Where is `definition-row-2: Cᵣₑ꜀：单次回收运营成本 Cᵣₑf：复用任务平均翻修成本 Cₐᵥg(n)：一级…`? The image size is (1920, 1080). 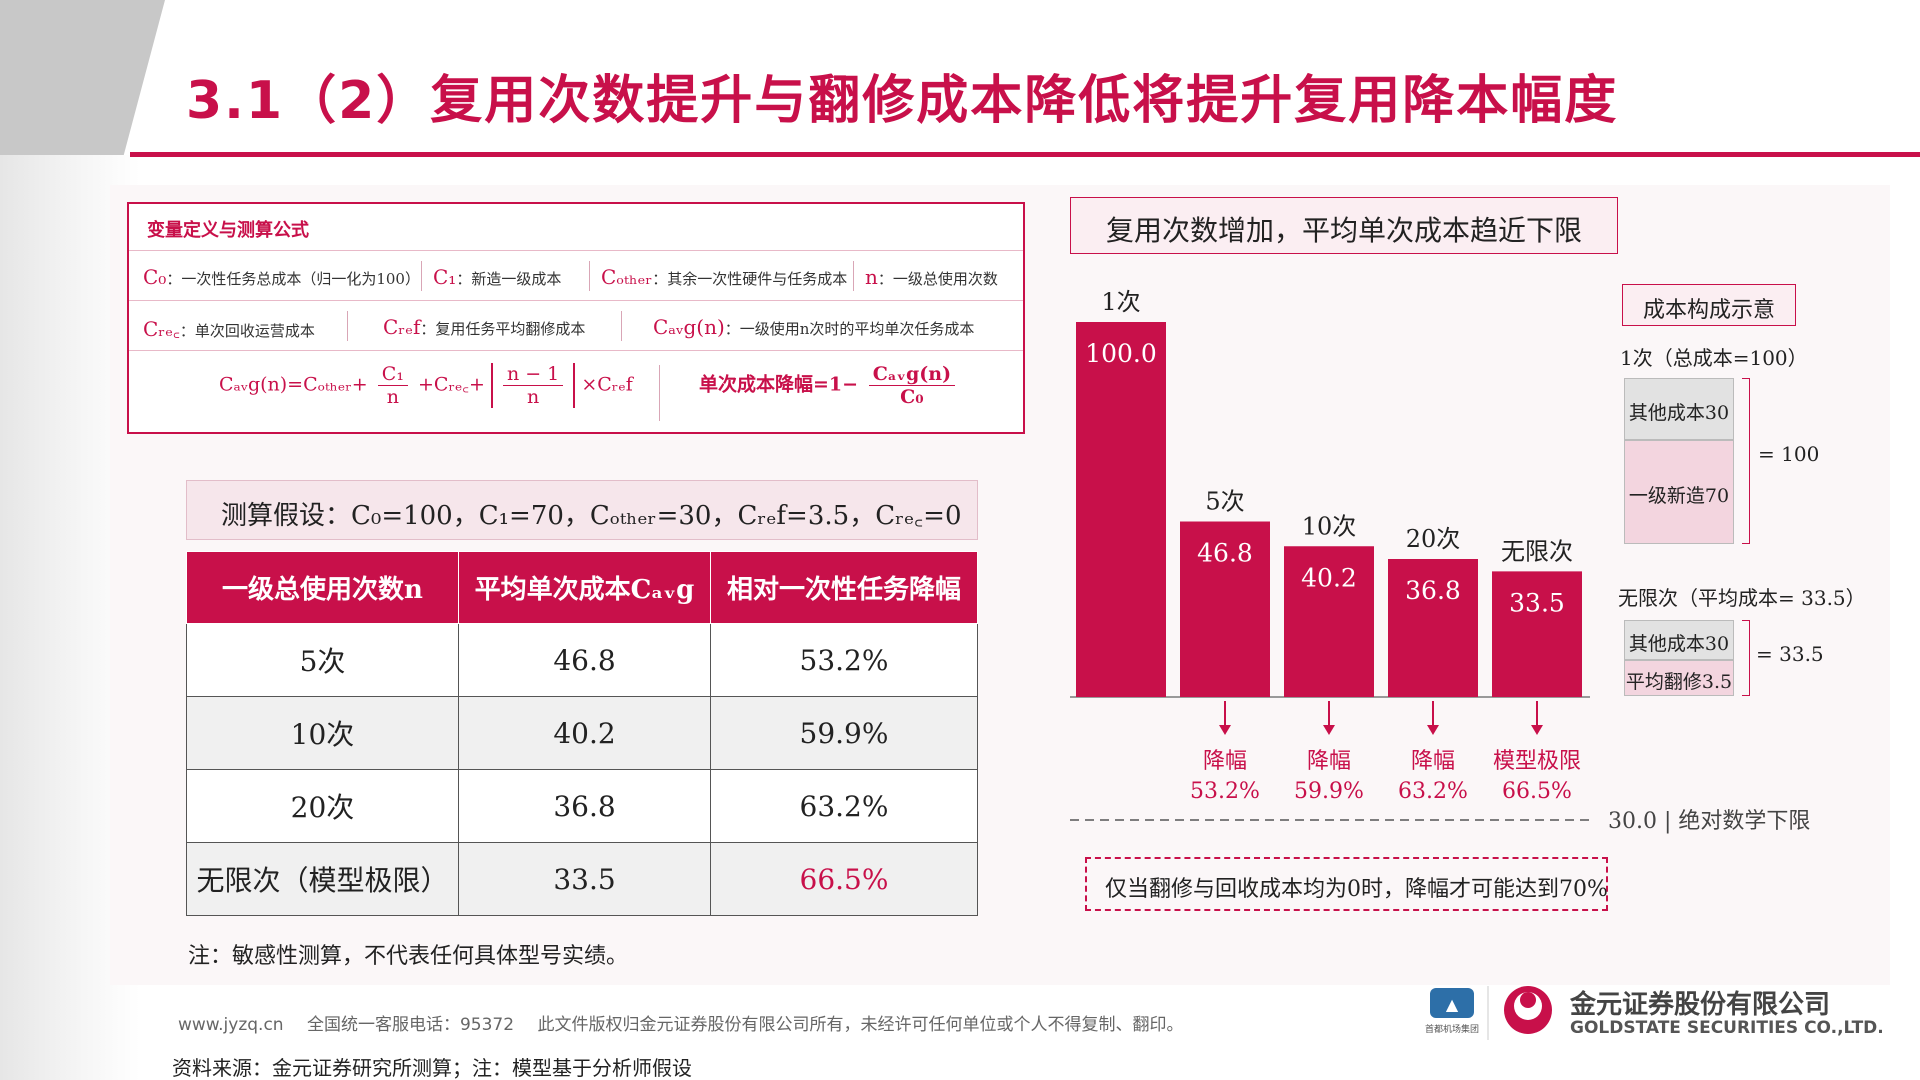
definition-row-2: Cᵣₑ꜀：单次回收运营成本 Cᵣₑf：复用任务平均翻修成本 Cₐᵥg(n)：一级… is located at coordinates (576, 325).